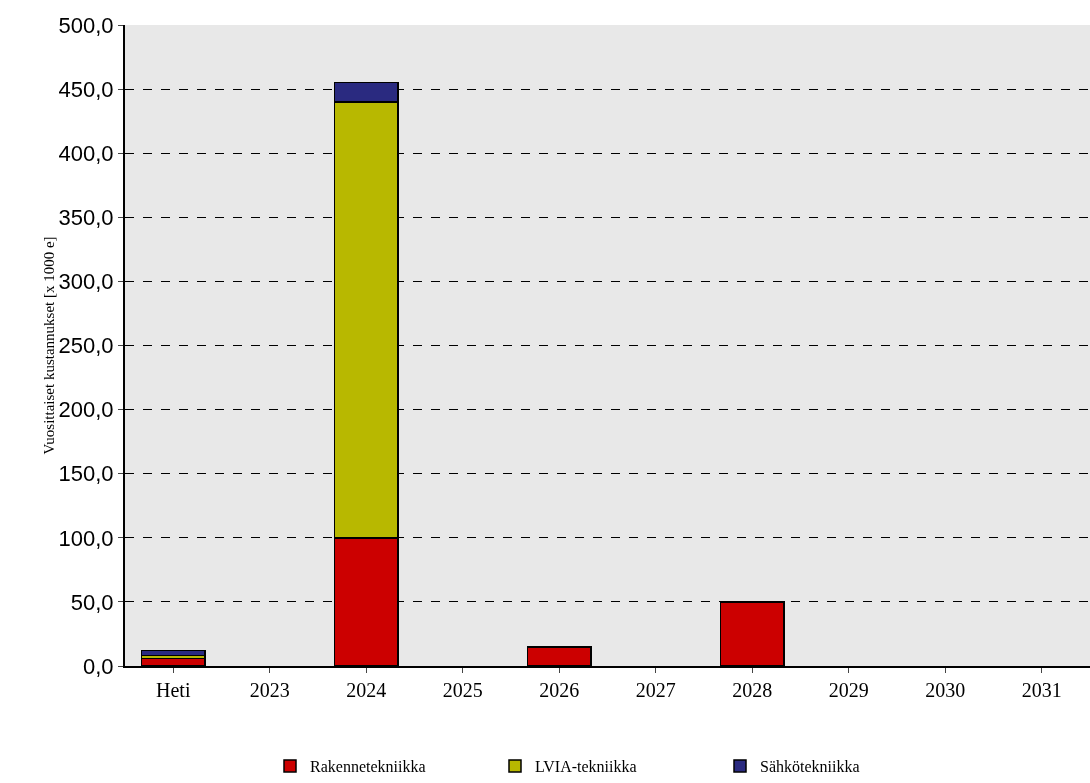 The image size is (1090, 783). Describe the element at coordinates (173, 653) in the screenshot. I see `bar` at that location.